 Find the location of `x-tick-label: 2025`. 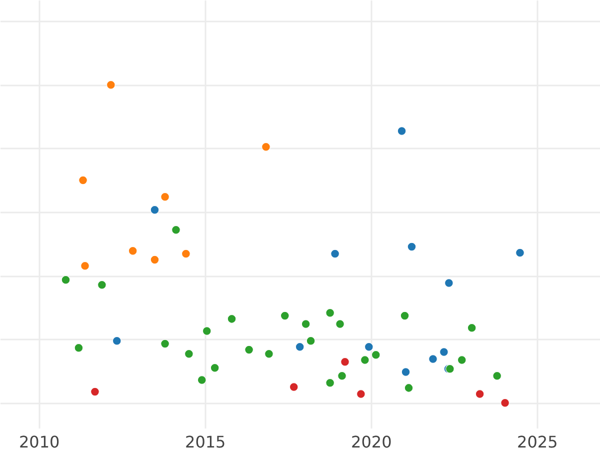

x-tick-label: 2025 is located at coordinates (537, 441).